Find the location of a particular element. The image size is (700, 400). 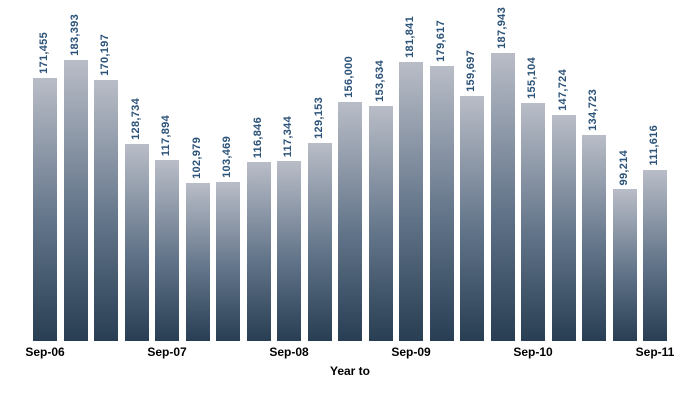

bar-value-label: 117,894 is located at coordinates (166, 135).